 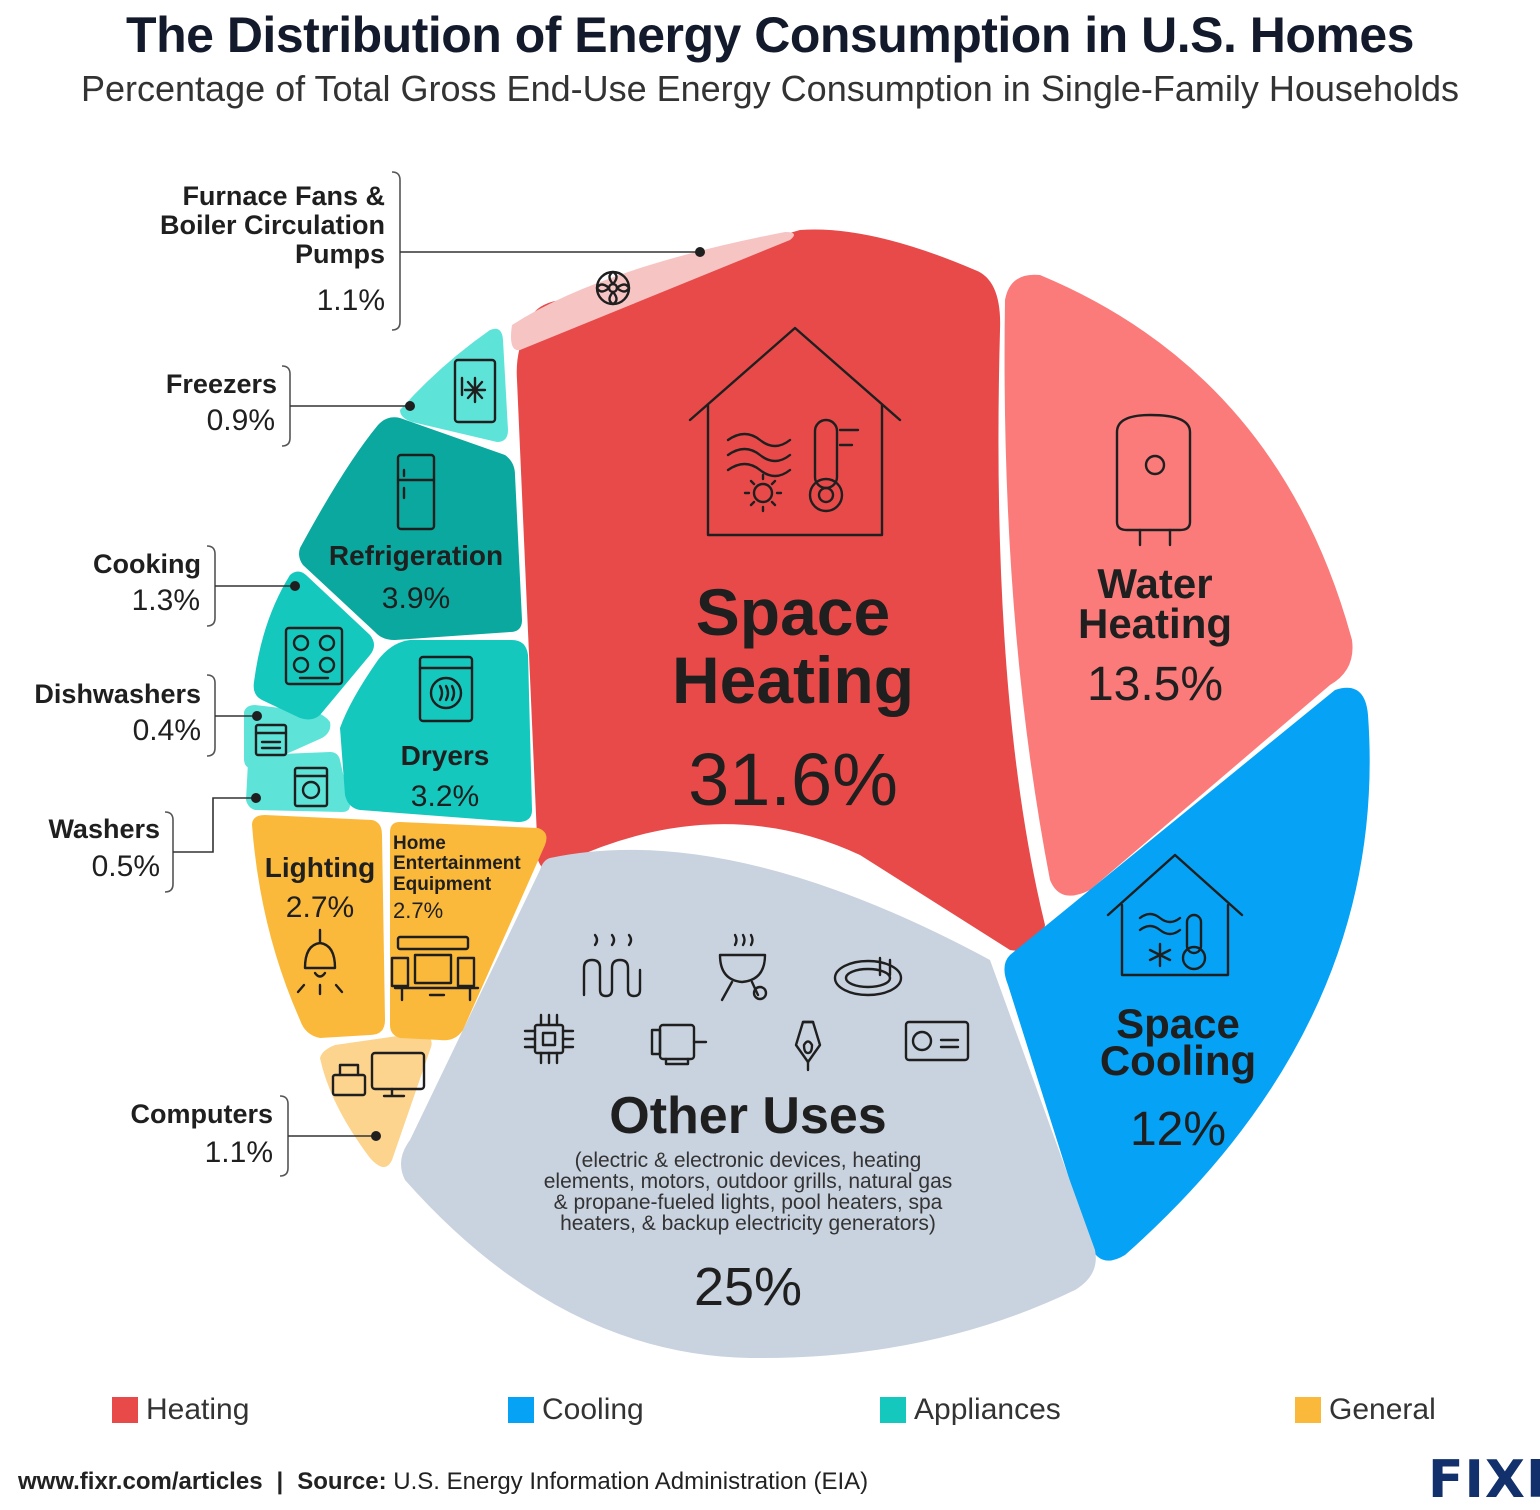 I want to click on slice-label-water-heating-2: 13.5%, so click(x=1155, y=684).